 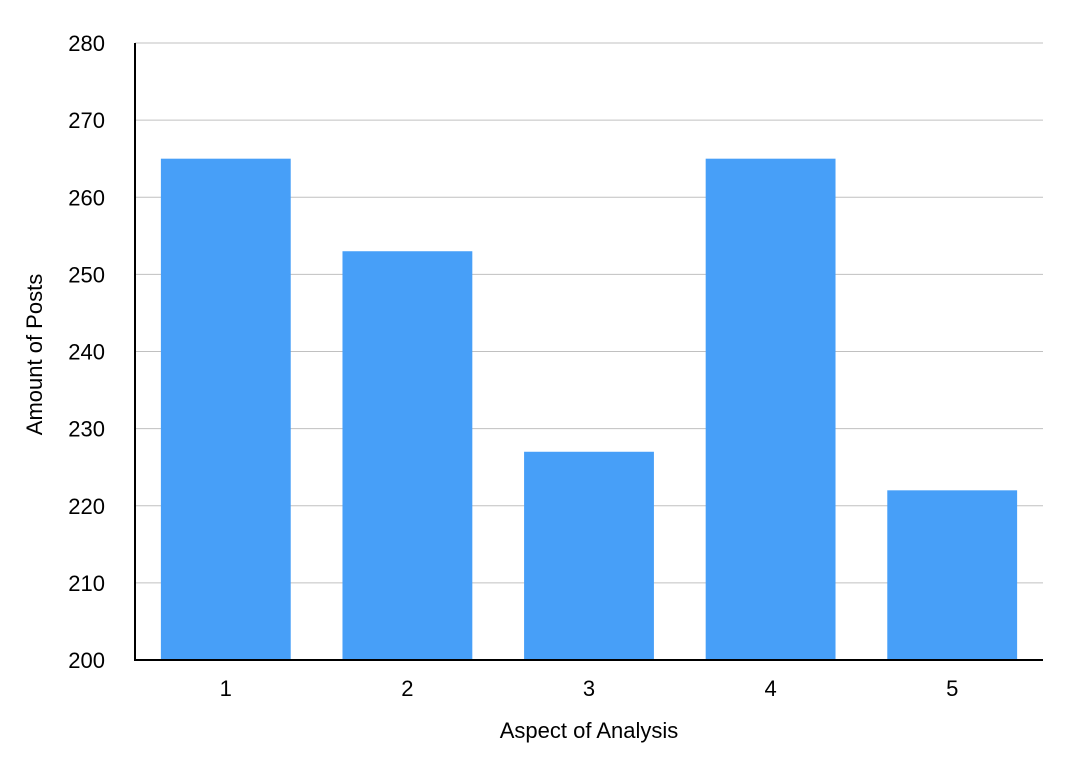 I want to click on y-tick-label: 230, so click(x=86, y=429).